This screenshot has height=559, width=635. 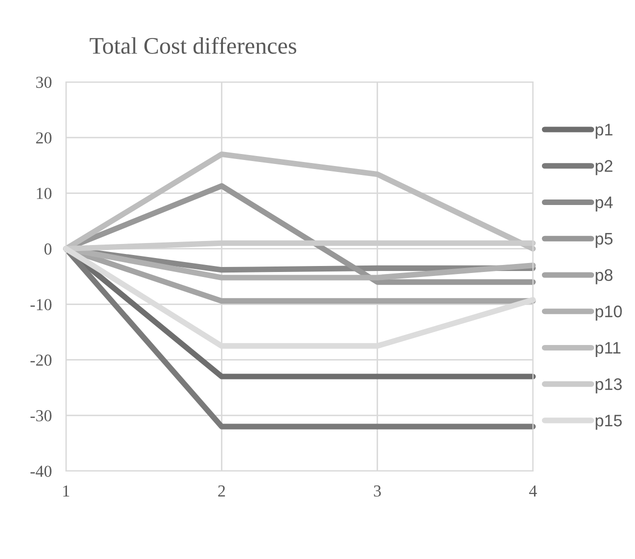 What do you see at coordinates (604, 168) in the screenshot?
I see `legend-label: p2` at bounding box center [604, 168].